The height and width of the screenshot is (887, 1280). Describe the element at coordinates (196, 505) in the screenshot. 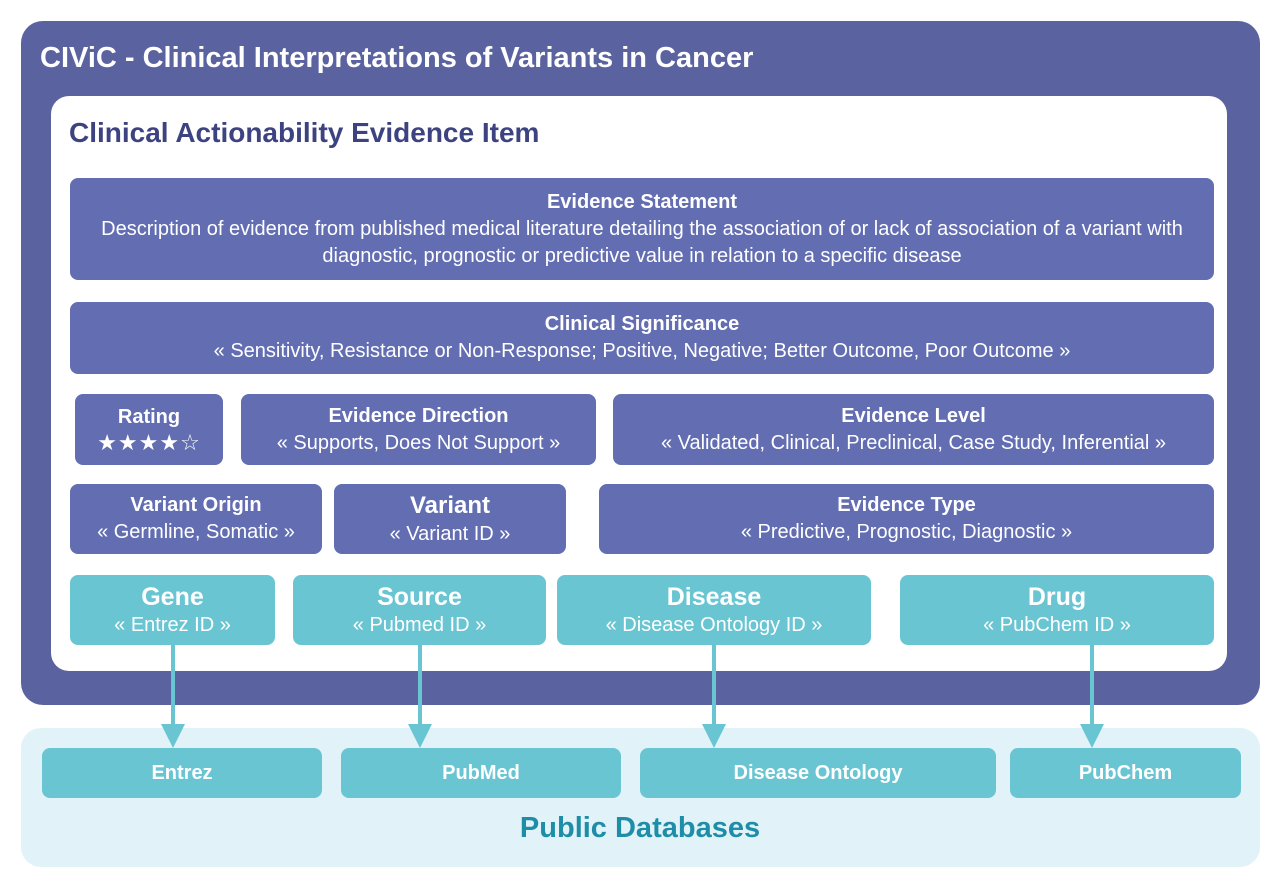

I see `variant-origin-title: Variant Origin` at that location.